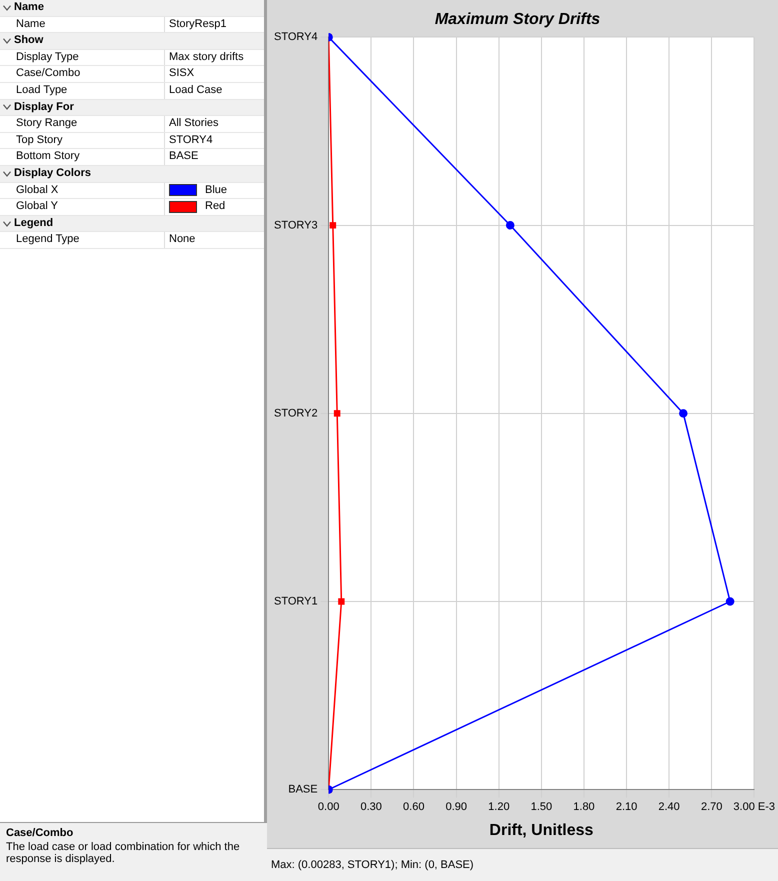 This screenshot has height=881, width=778. What do you see at coordinates (303, 790) in the screenshot?
I see `y-tick-label: BASE` at bounding box center [303, 790].